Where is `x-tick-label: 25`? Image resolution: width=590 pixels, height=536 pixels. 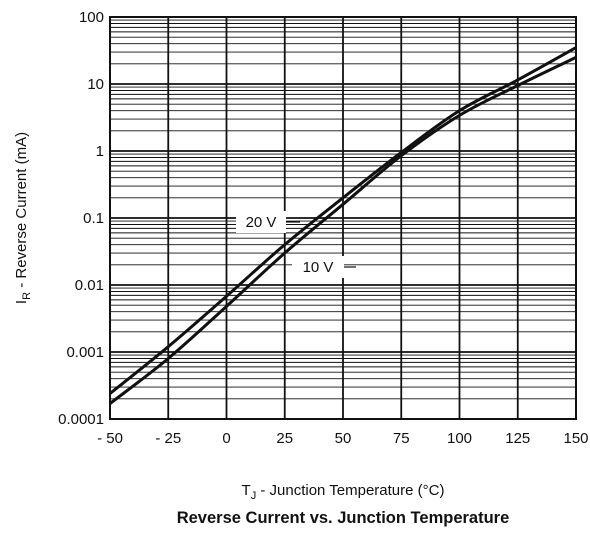 x-tick-label: 25 is located at coordinates (284, 438).